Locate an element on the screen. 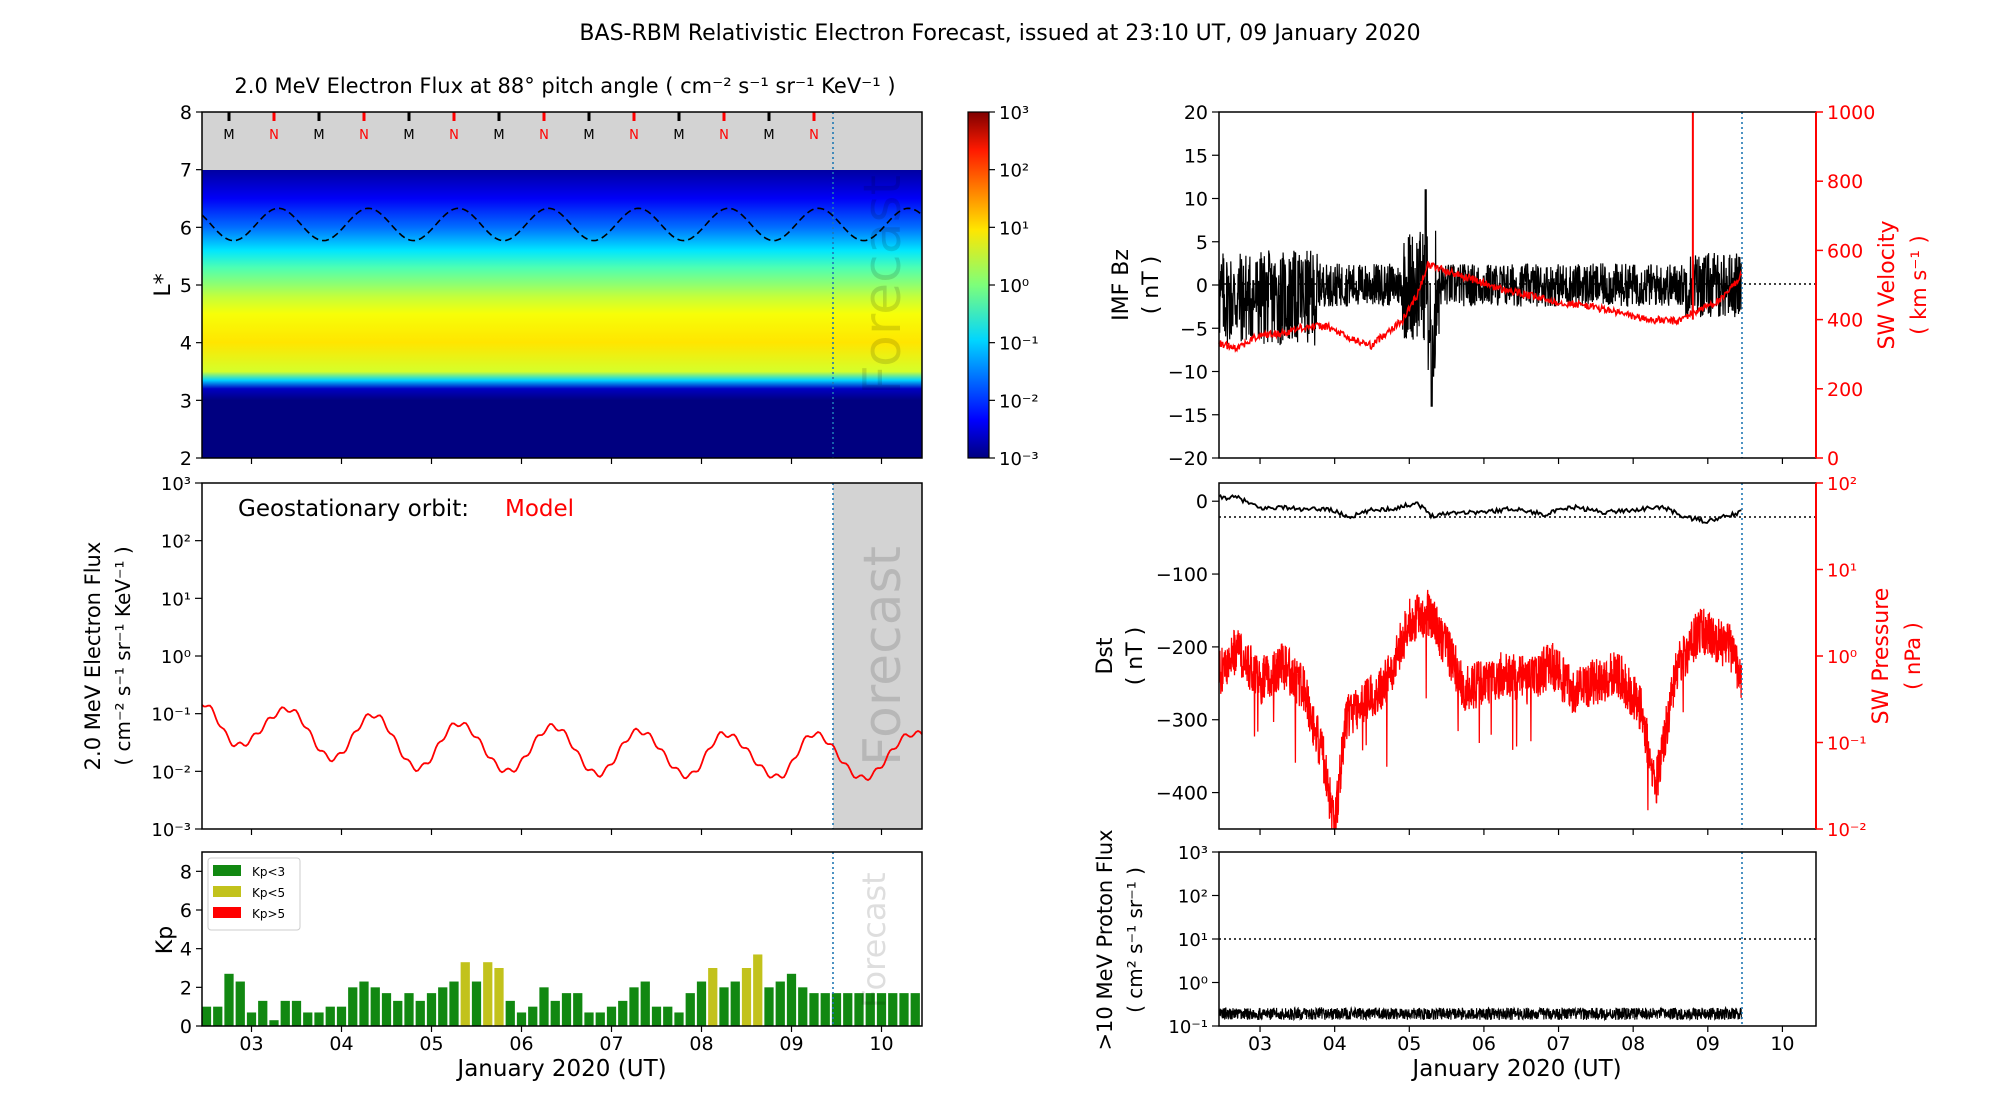 Image resolution: width=2000 pixels, height=1100 pixels. dst-tick-label: 0 is located at coordinates (1202, 502).